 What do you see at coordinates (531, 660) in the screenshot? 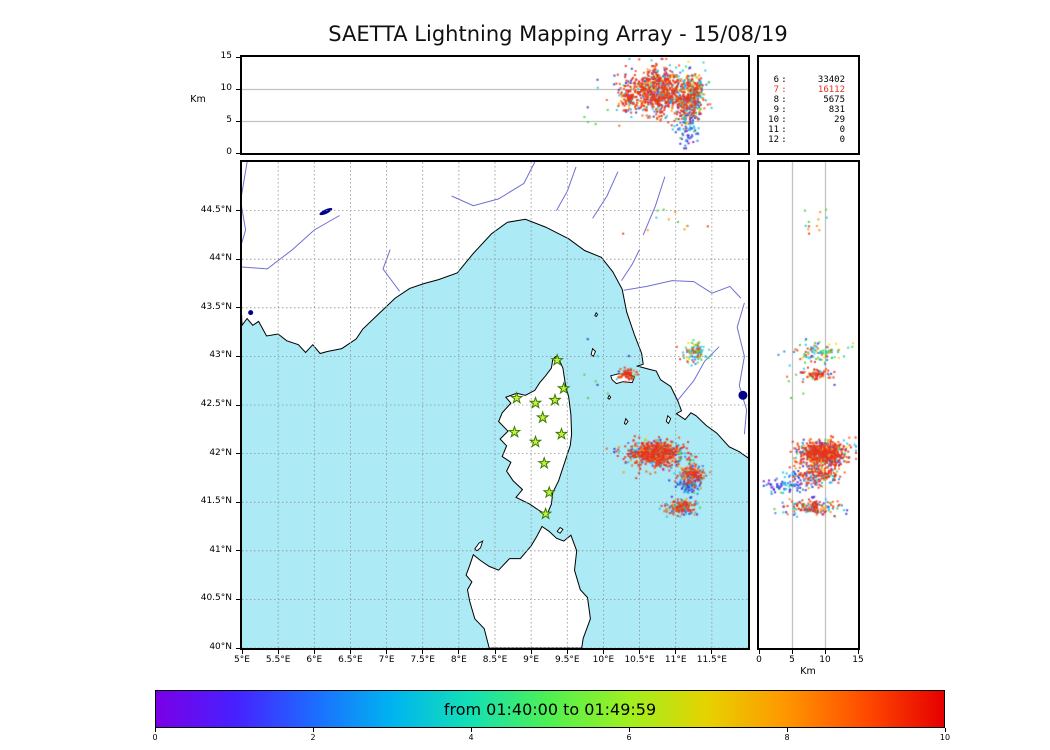
I see `lon-tick-label: 9°E` at bounding box center [531, 660].